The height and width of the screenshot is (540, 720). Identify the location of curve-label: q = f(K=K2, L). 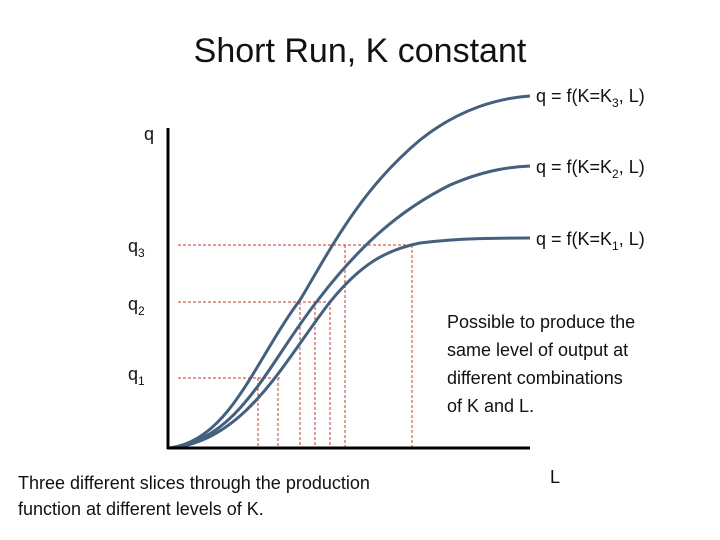
(590, 169).